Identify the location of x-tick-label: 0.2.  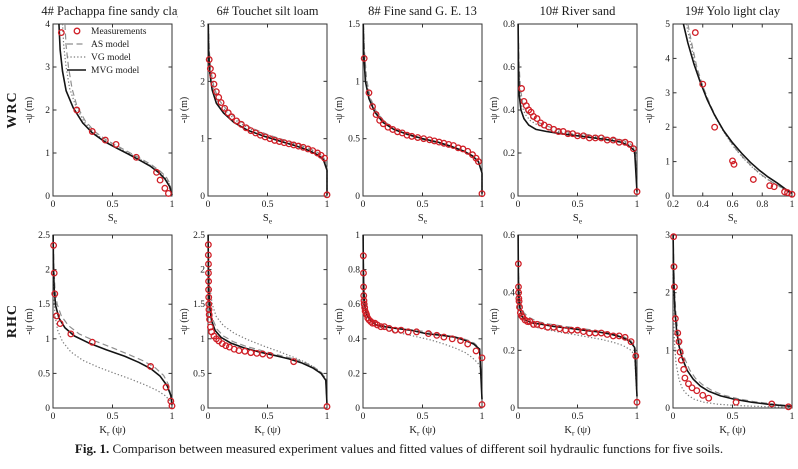
(673, 205).